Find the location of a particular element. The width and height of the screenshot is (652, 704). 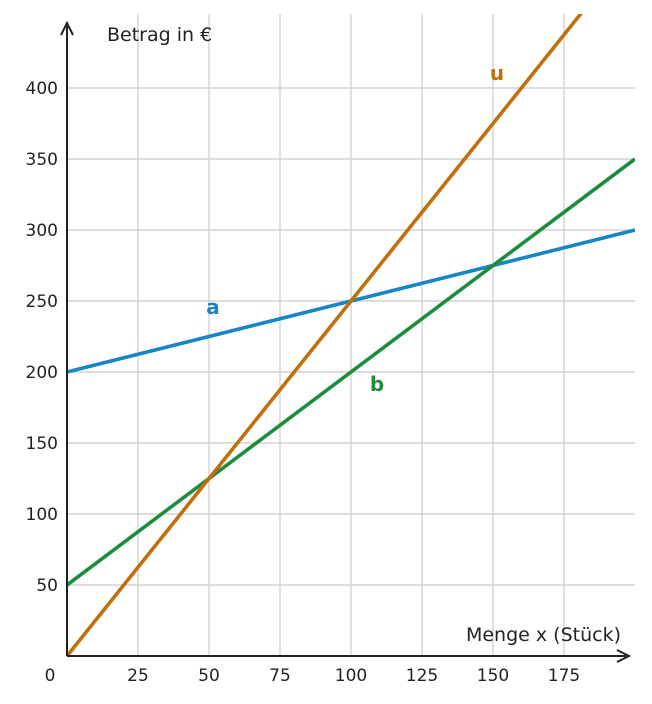

y-tick-label: 250 is located at coordinates (42, 302).